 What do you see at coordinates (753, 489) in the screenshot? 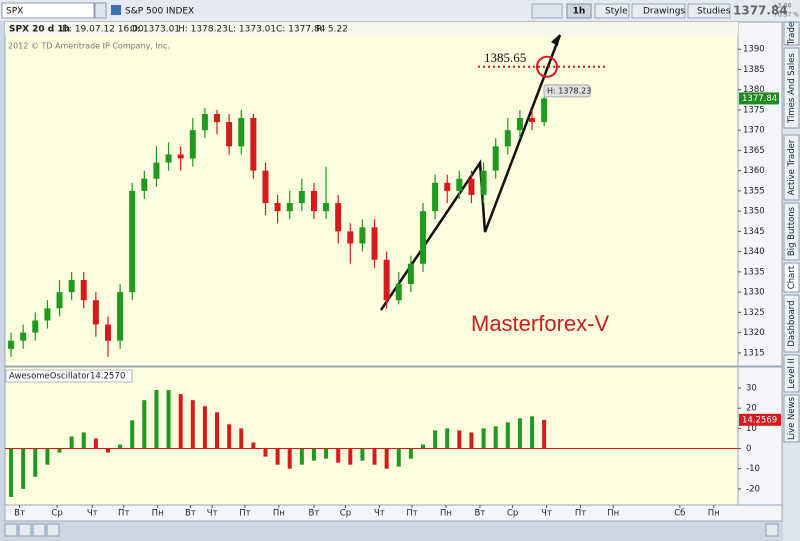
I see `y-tick-label: -20` at bounding box center [753, 489].